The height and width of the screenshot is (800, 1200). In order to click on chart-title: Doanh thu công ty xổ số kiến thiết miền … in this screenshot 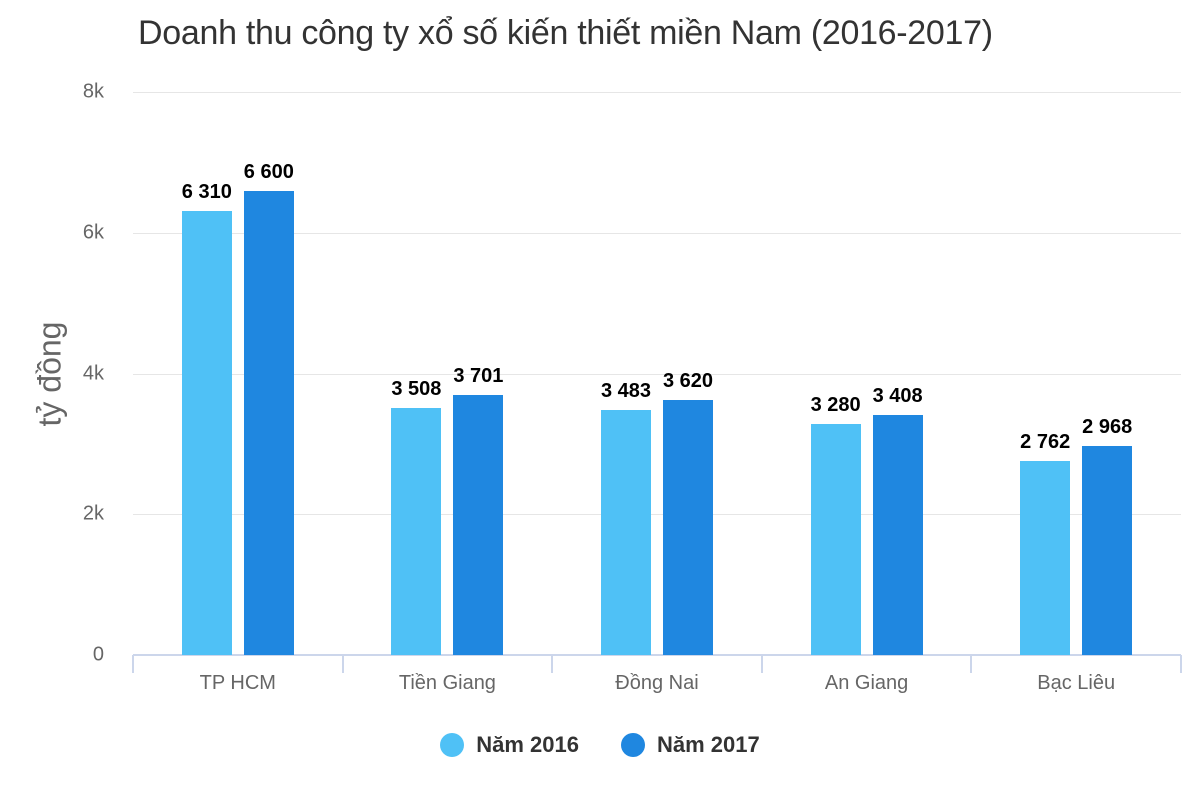, I will do `click(565, 33)`.